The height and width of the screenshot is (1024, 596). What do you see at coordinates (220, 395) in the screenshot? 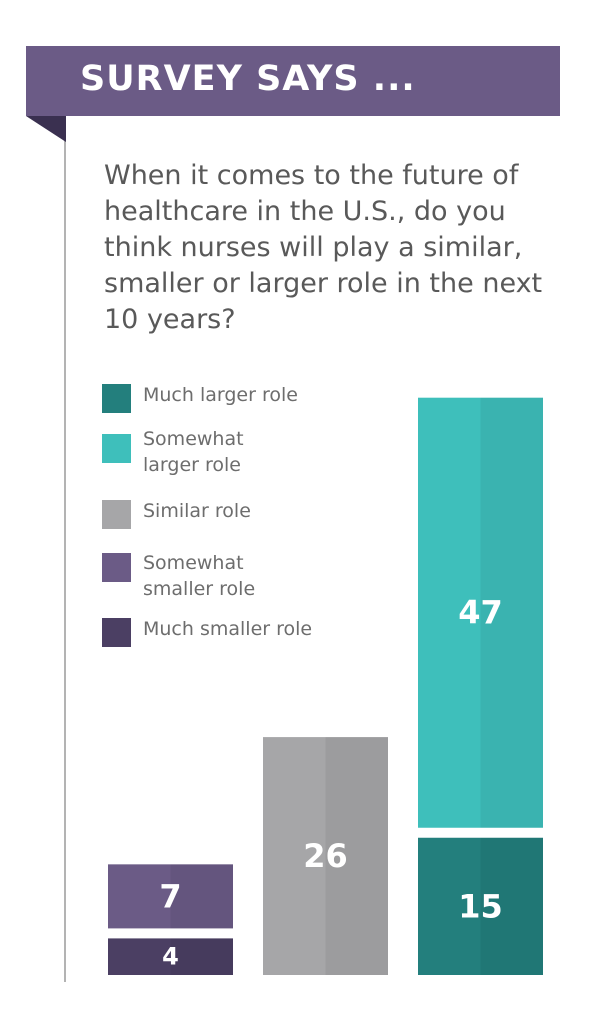
I see `legend-label-much-larger: Much larger role` at bounding box center [220, 395].